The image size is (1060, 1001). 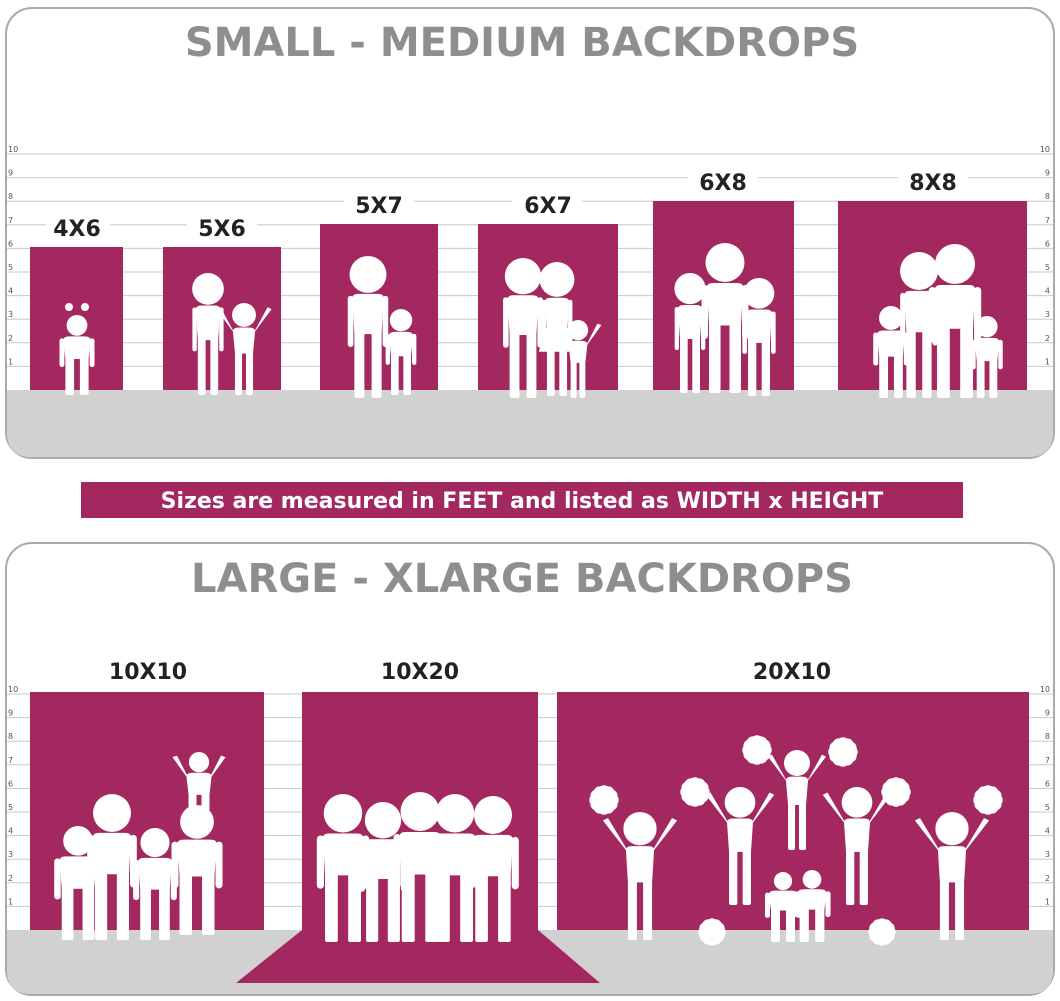 What do you see at coordinates (759, 337) in the screenshot?
I see `teen-icon` at bounding box center [759, 337].